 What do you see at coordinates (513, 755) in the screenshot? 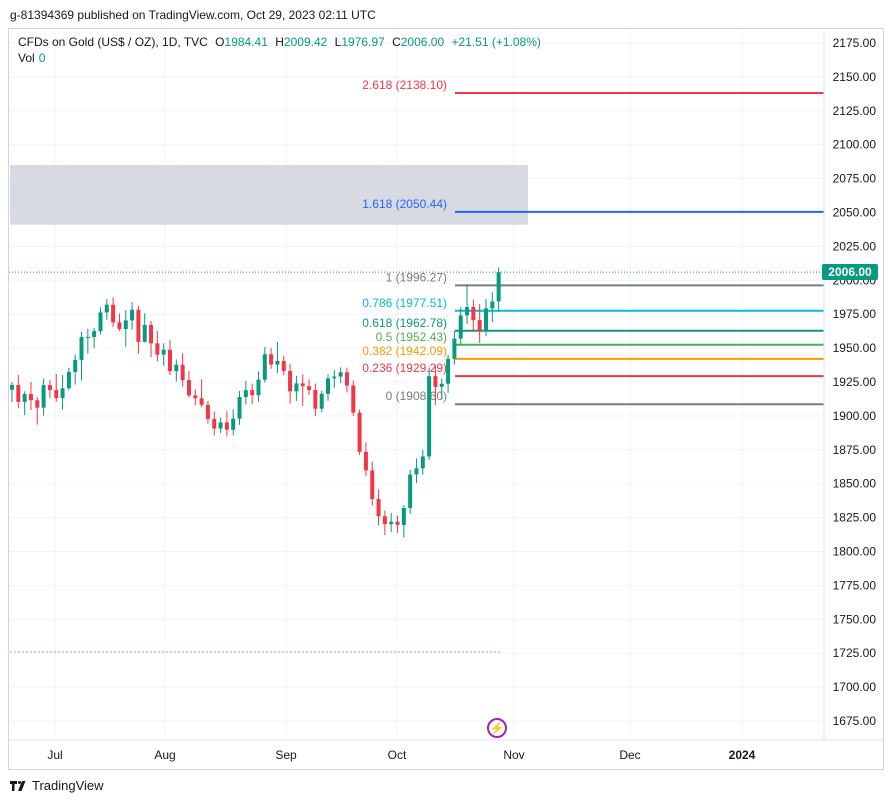
I see `x-tick-label: Nov` at bounding box center [513, 755].